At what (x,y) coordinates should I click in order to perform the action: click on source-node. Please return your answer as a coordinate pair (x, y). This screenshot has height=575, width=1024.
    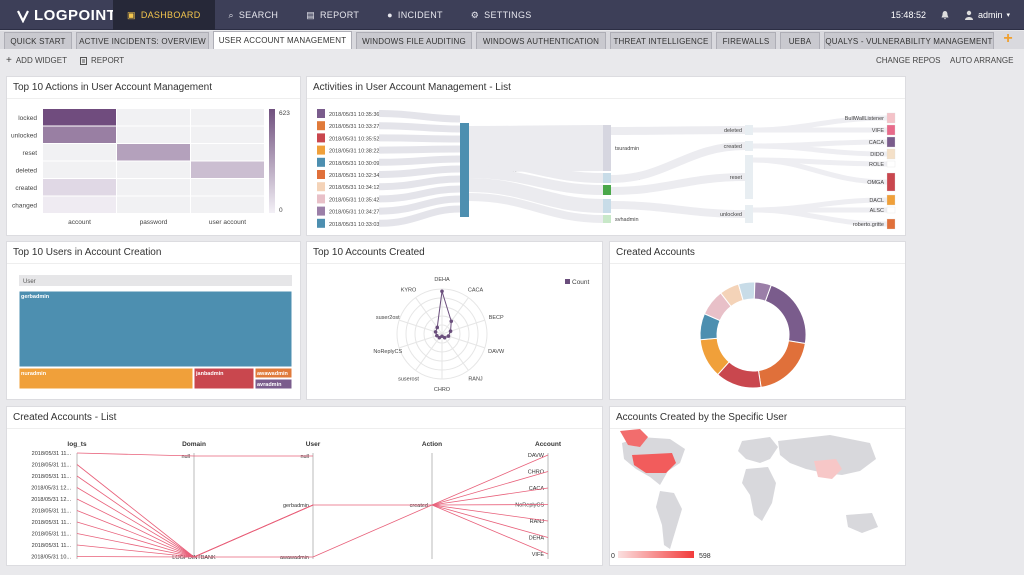
    Looking at the image, I should click on (464, 170).